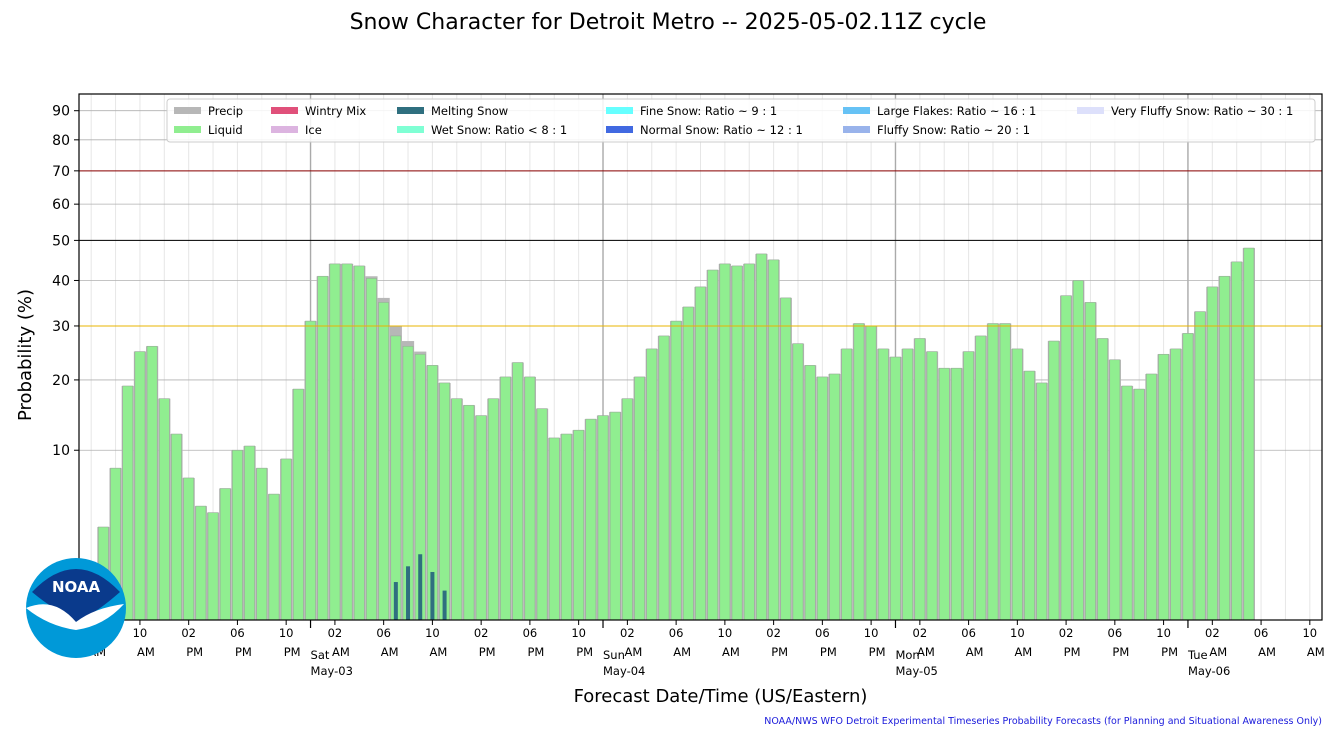  I want to click on day-label-date: May-04, so click(624, 671).